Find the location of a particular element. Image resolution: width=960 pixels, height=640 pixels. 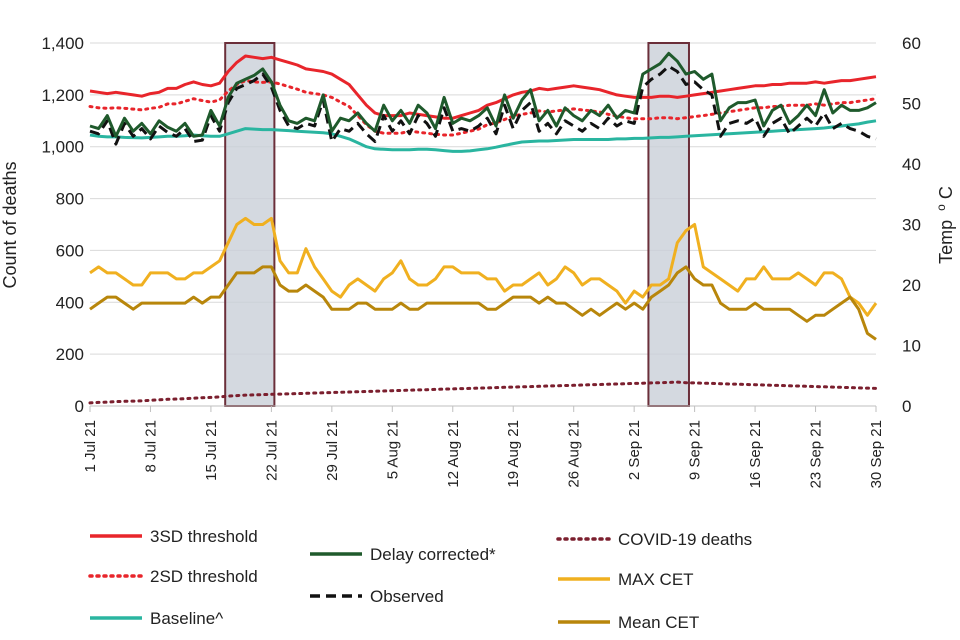

series-2sd-threshold is located at coordinates (483, 108).